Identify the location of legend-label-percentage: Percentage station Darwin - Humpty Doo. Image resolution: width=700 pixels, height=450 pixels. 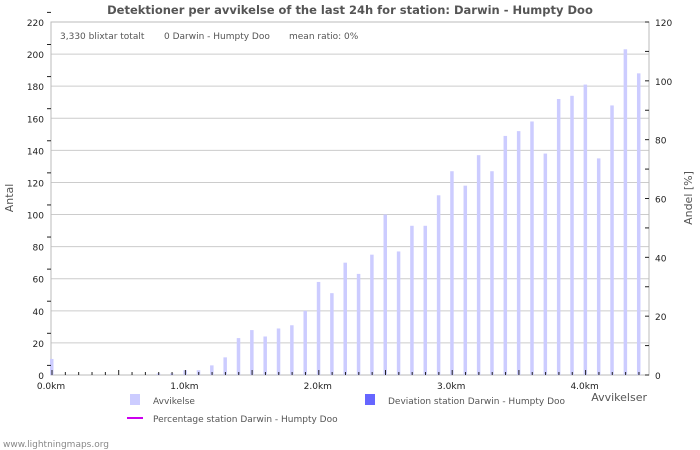
(245, 420).